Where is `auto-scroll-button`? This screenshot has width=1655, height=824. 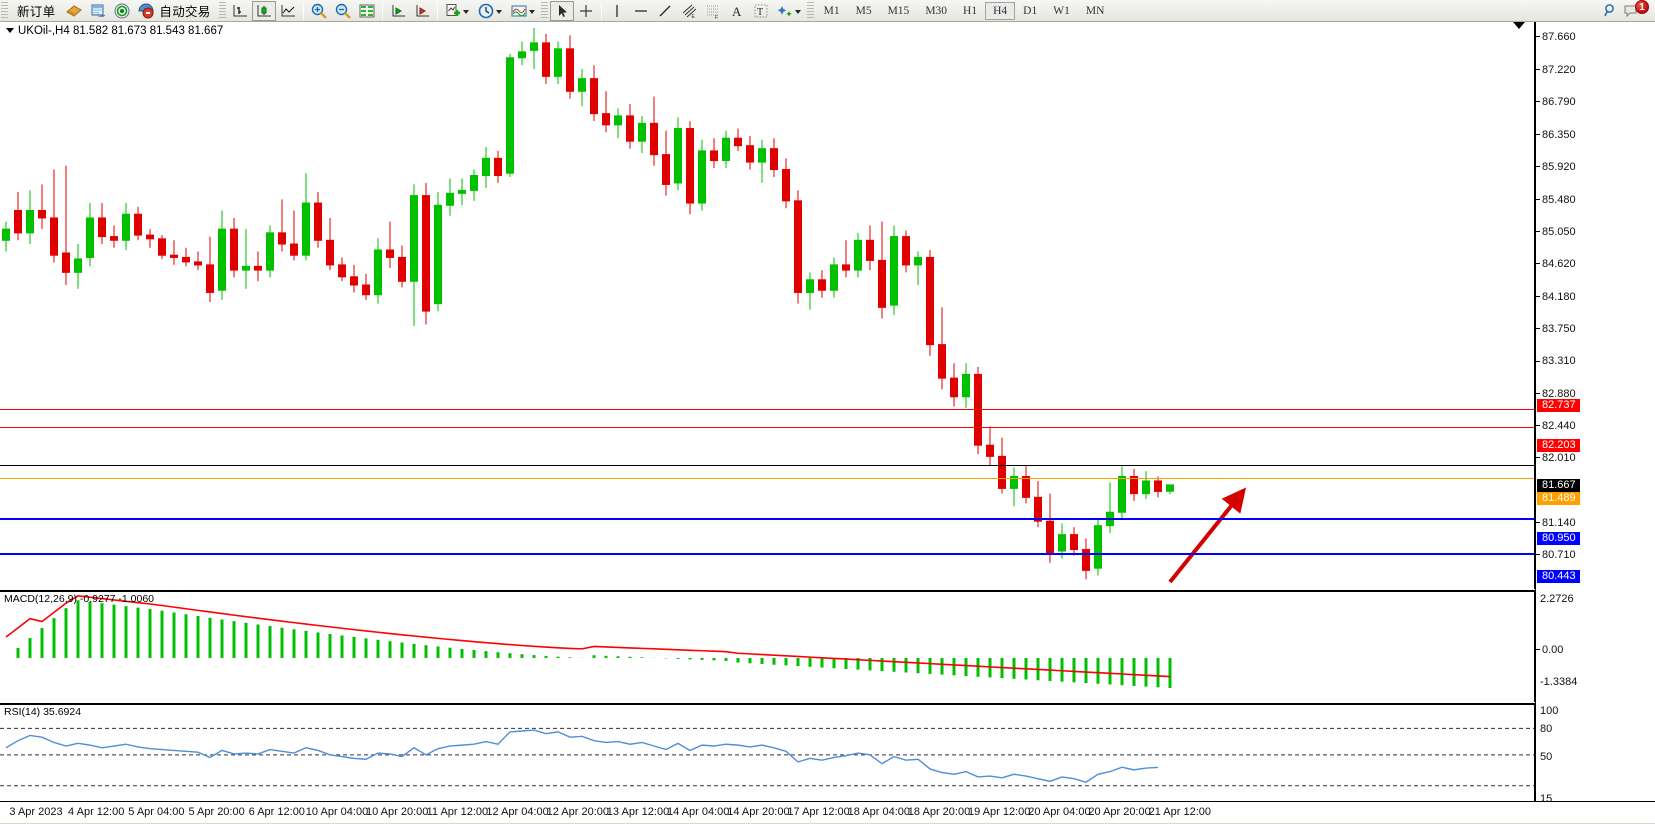 auto-scroll-button is located at coordinates (398, 11).